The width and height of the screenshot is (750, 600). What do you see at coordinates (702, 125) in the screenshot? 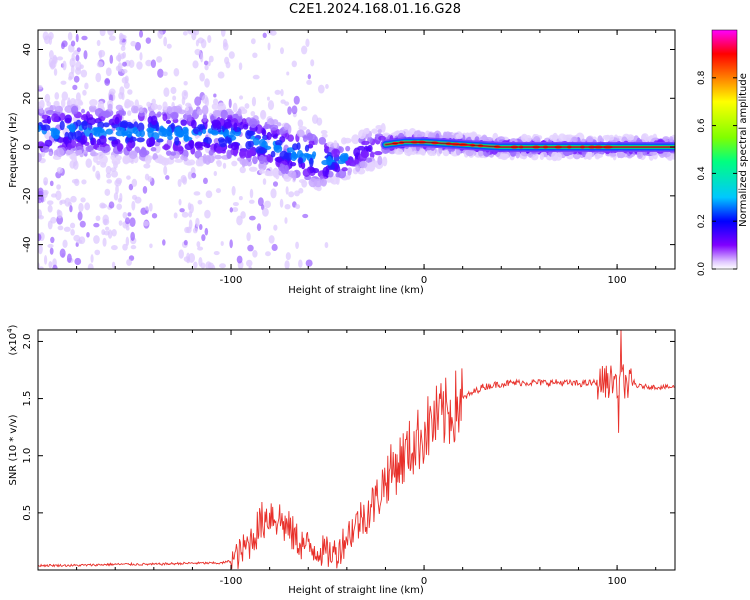
I see `colorbar-tick-label: 0.6` at bounding box center [702, 125].